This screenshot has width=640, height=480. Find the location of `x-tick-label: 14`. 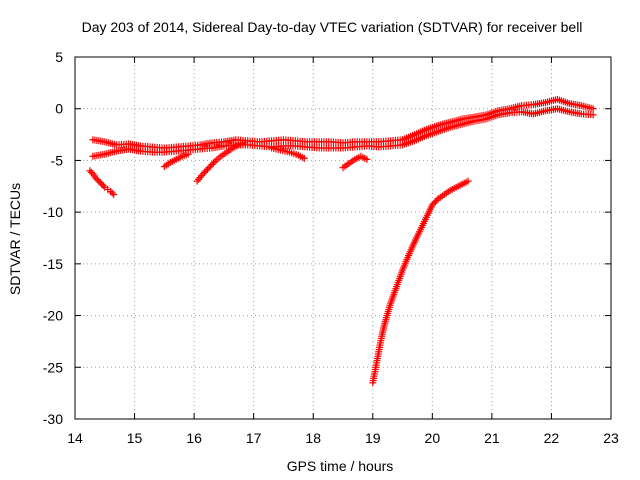

x-tick-label: 14 is located at coordinates (75, 438).